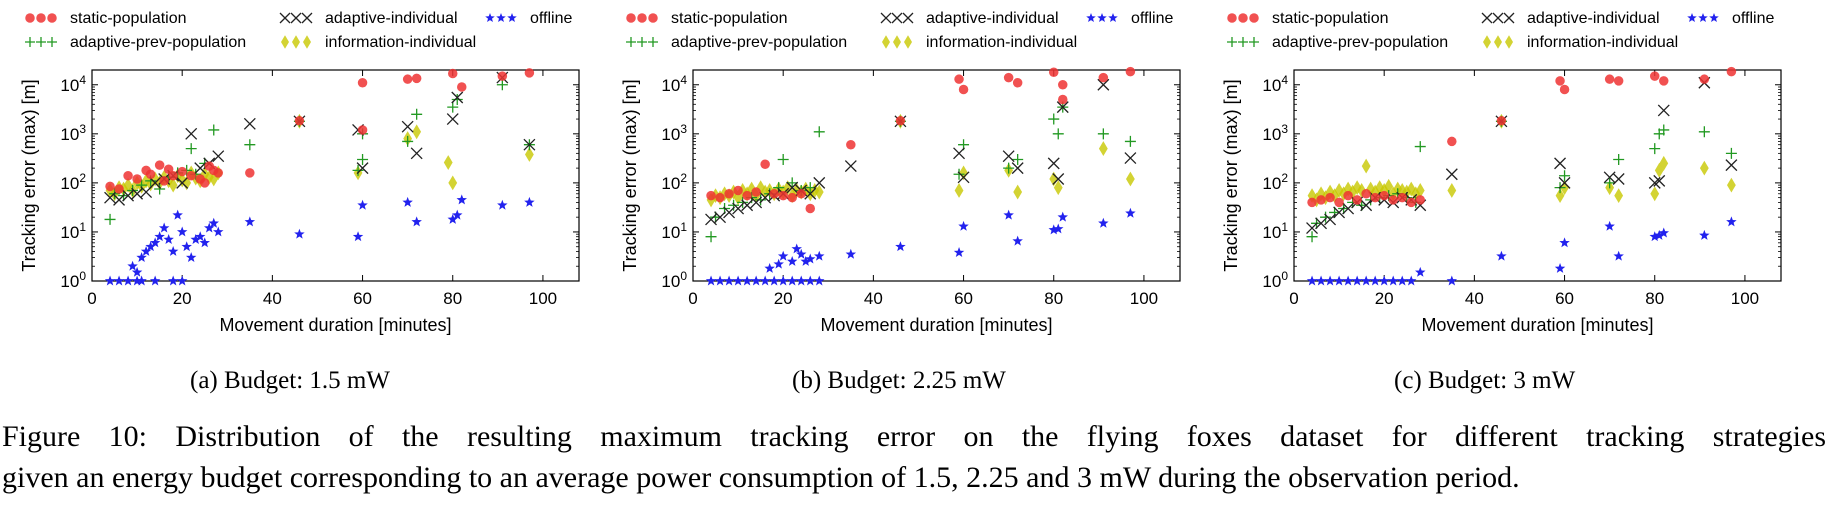  I want to click on y-tick-label: 10², so click(674, 182).